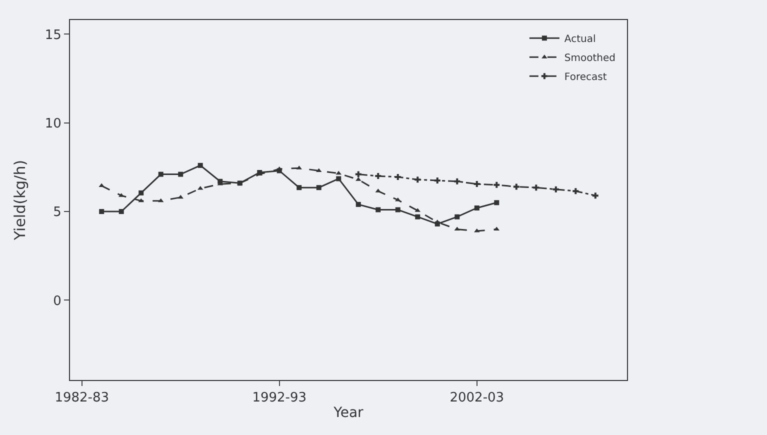 Image resolution: width=767 pixels, height=435 pixels. I want to click on x-axis-title: Year, so click(348, 412).